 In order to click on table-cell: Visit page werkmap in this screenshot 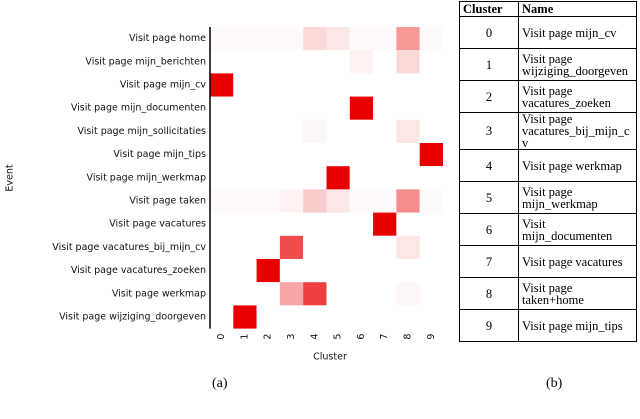, I will do `click(577, 165)`.